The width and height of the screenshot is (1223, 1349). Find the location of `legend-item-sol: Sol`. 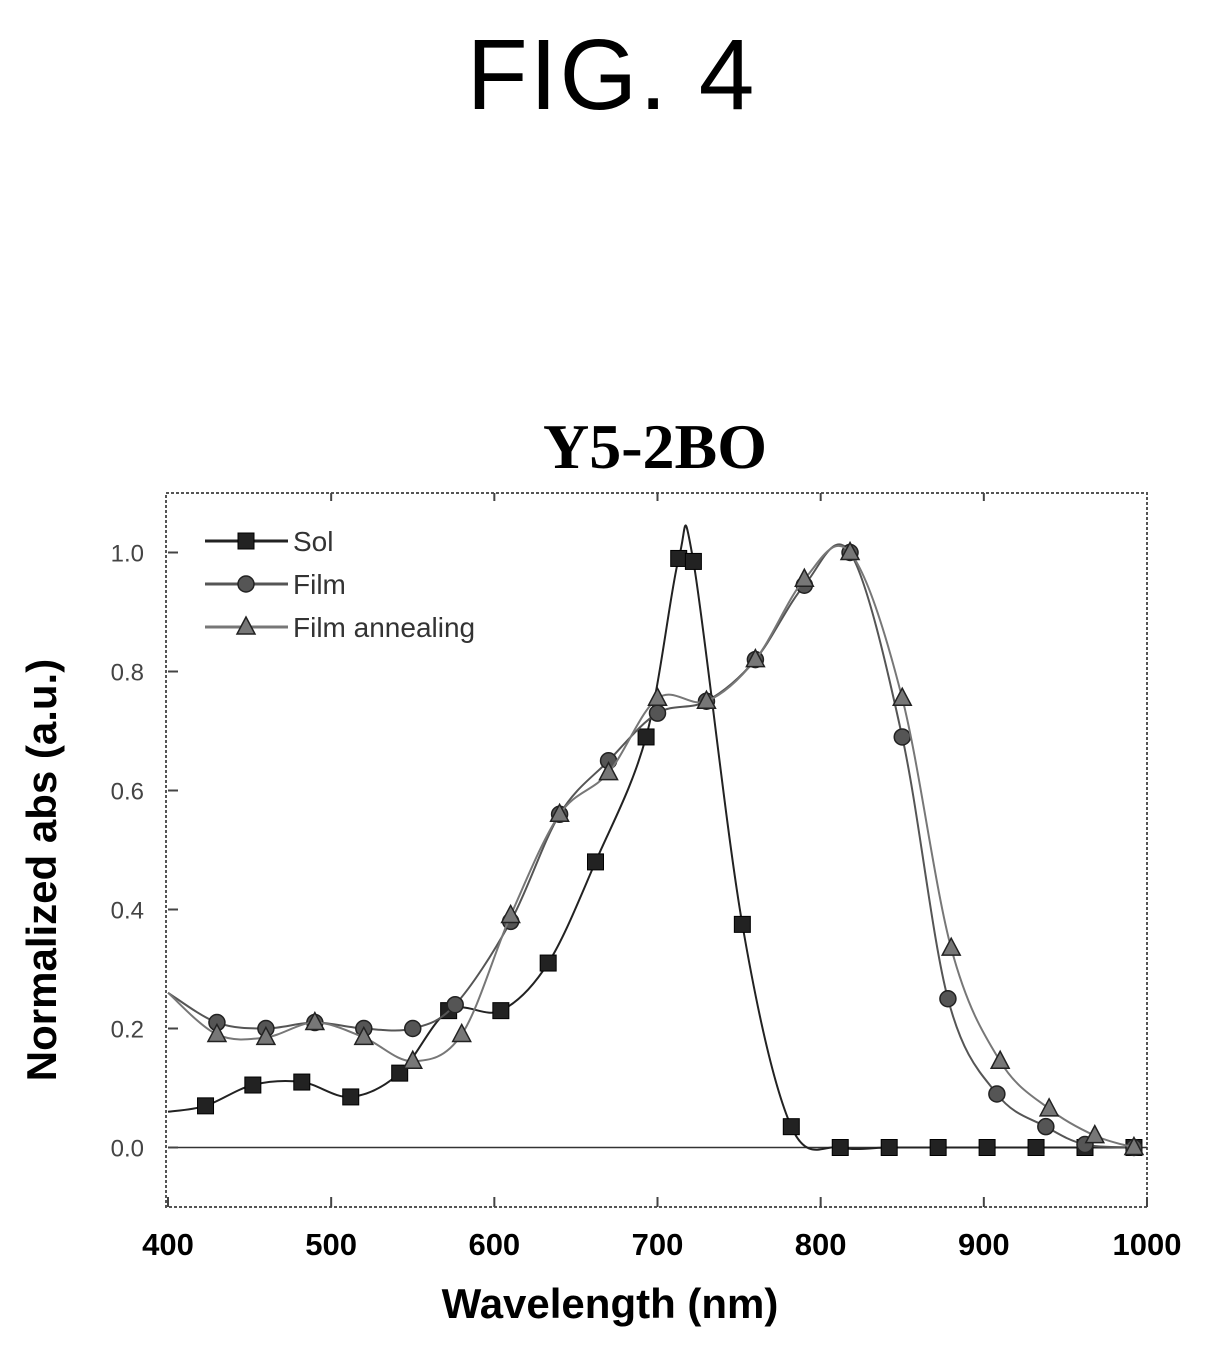

legend-item-sol: Sol is located at coordinates (269, 541).